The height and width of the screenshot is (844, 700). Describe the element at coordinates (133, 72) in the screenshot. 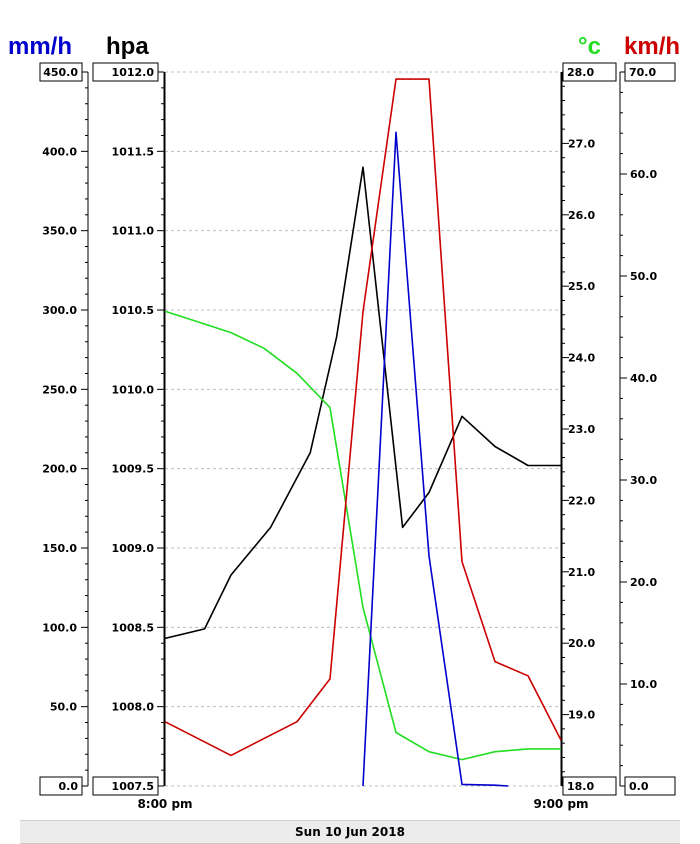

I see `pressure-tick-label: 1012.0` at that location.